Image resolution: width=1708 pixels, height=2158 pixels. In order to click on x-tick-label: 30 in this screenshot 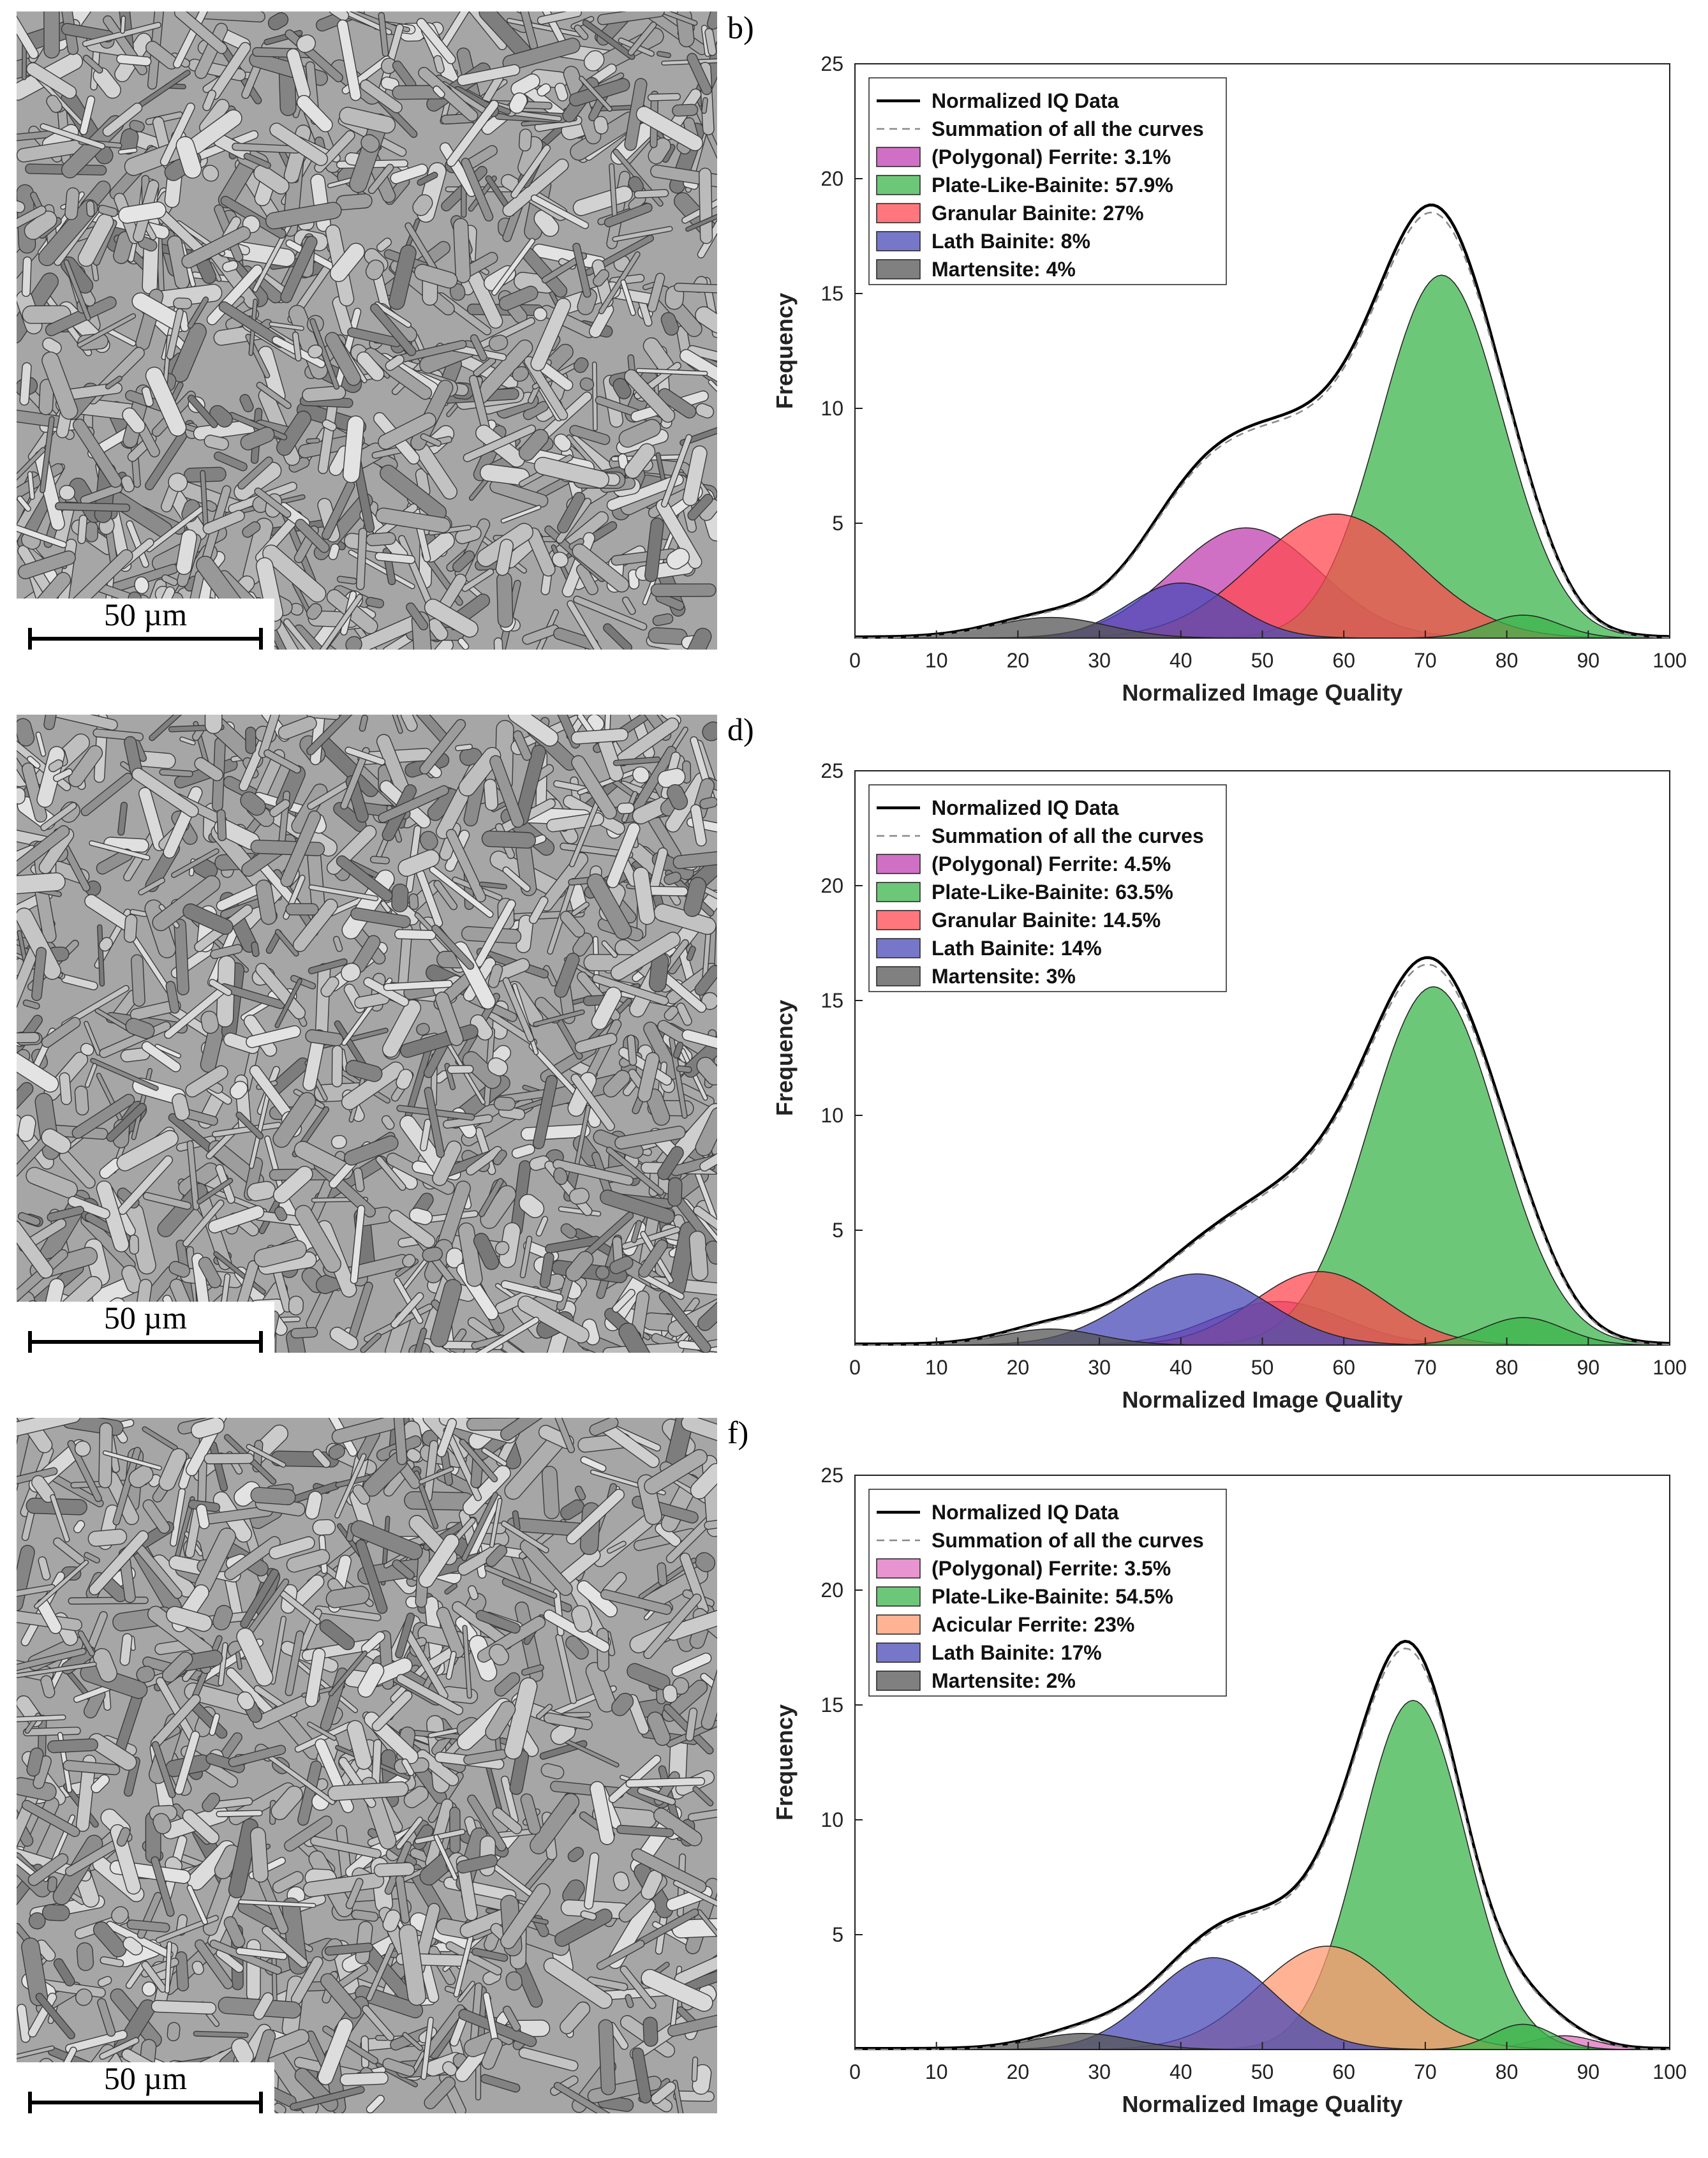, I will do `click(1099, 2072)`.